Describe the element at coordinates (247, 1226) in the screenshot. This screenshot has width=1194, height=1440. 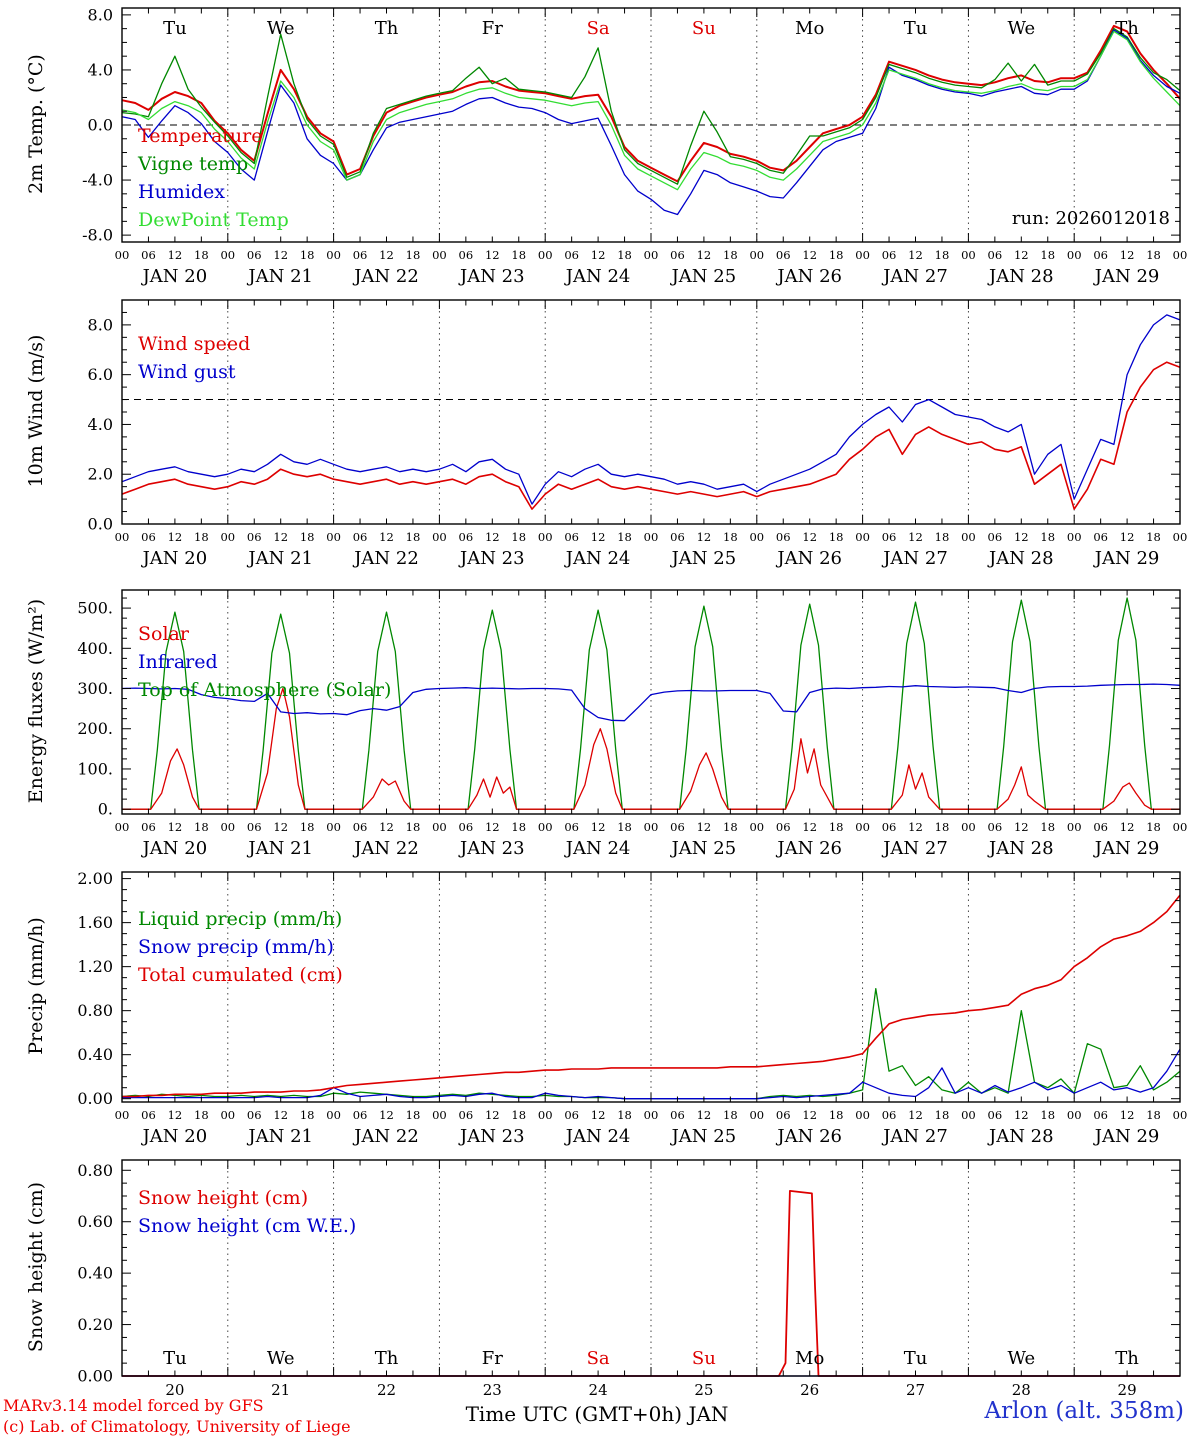
I see `legend-snow-height-we: Snow height (cm W.E.)` at that location.